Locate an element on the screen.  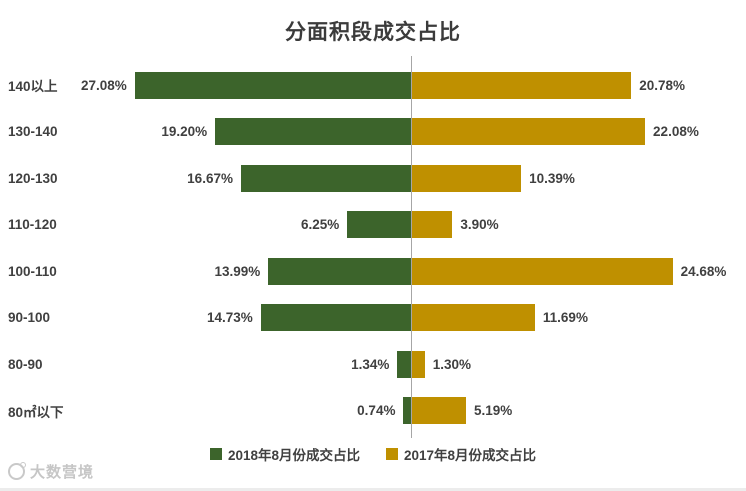
value-label-2018: 16.67% is located at coordinates (210, 178).